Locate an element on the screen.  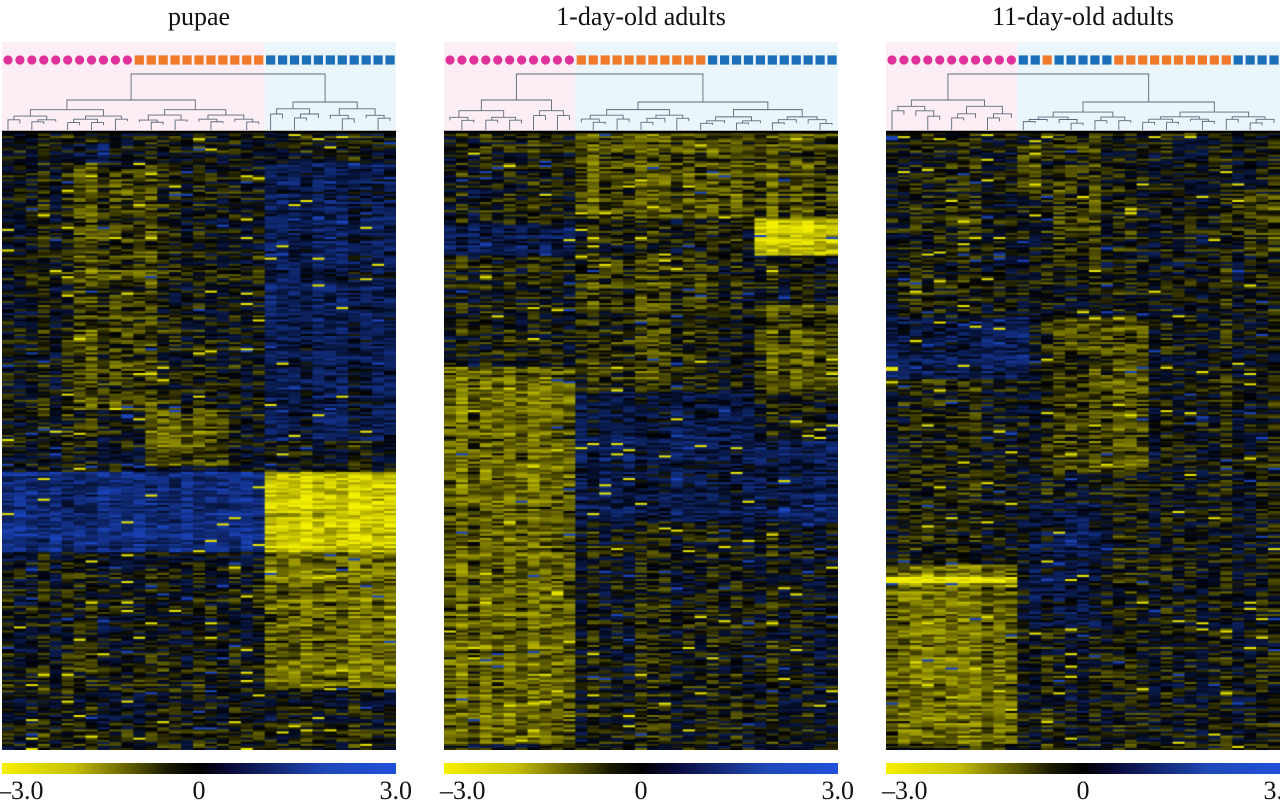
colorbar-max-label: 3.0 is located at coordinates (838, 790).